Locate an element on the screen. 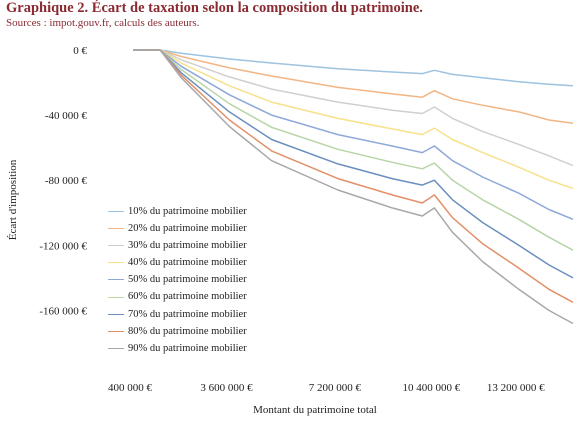 The height and width of the screenshot is (426, 586). legend-label: 60% du patrimoine mobilier is located at coordinates (187, 297).